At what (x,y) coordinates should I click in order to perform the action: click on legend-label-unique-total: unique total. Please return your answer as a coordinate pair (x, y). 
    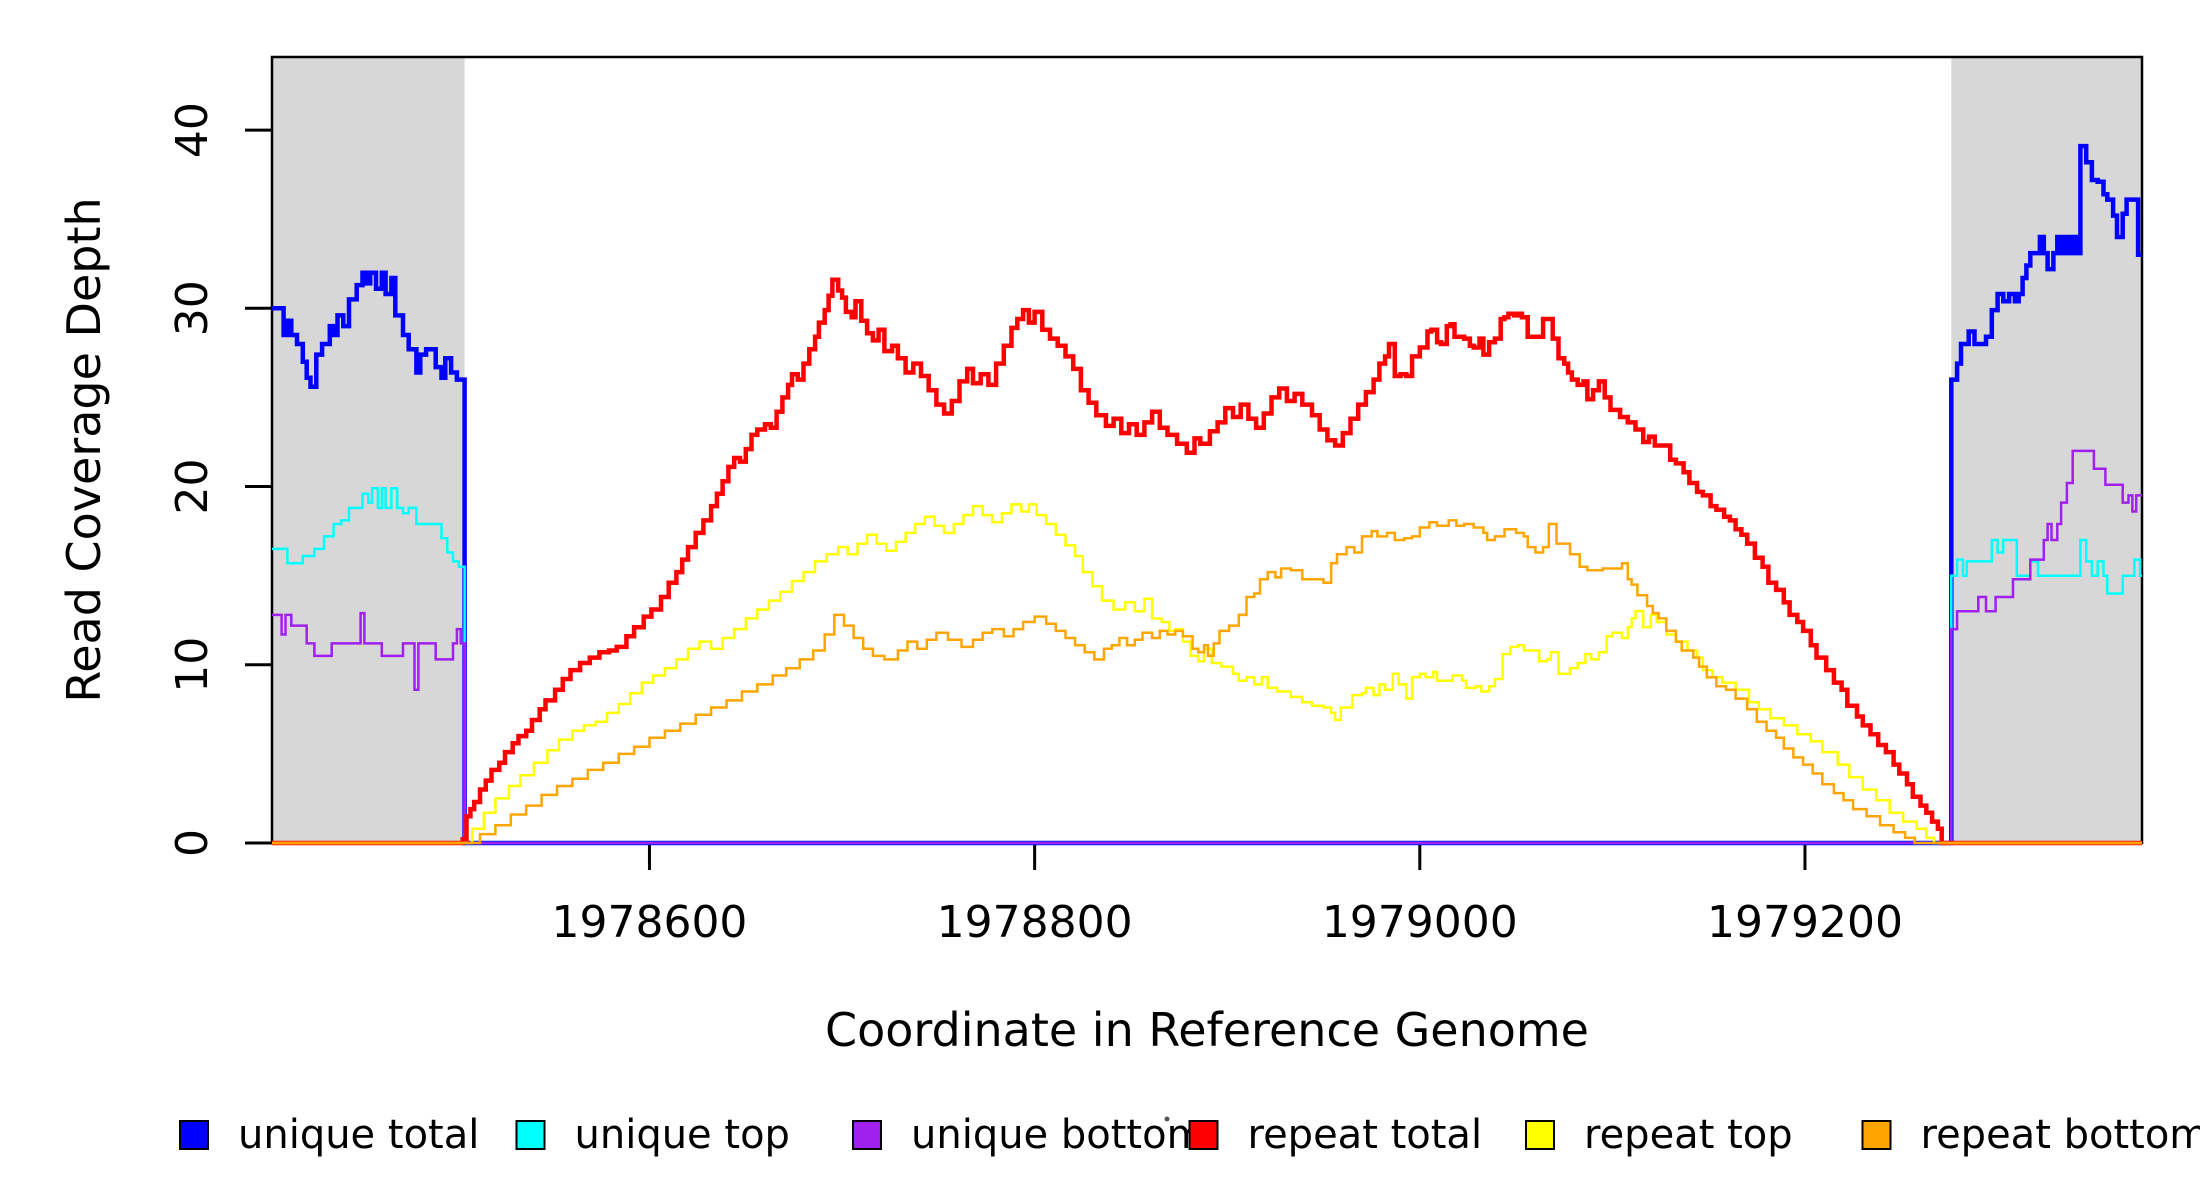
    Looking at the image, I should click on (358, 1135).